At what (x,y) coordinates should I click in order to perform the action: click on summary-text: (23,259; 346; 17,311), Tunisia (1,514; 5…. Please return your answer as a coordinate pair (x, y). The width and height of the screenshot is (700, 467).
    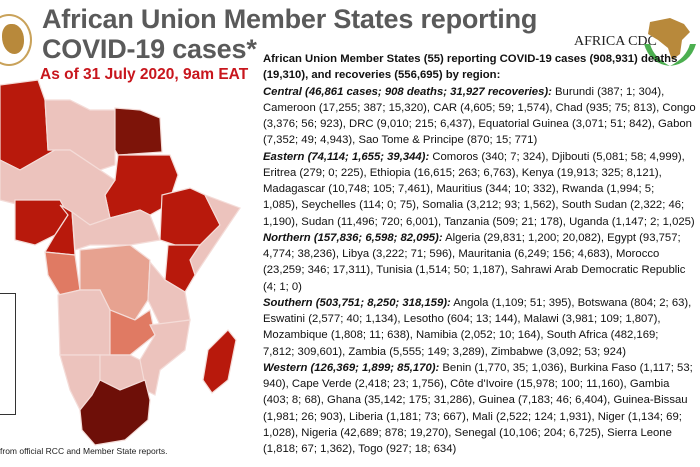
    Looking at the image, I should click on (474, 270).